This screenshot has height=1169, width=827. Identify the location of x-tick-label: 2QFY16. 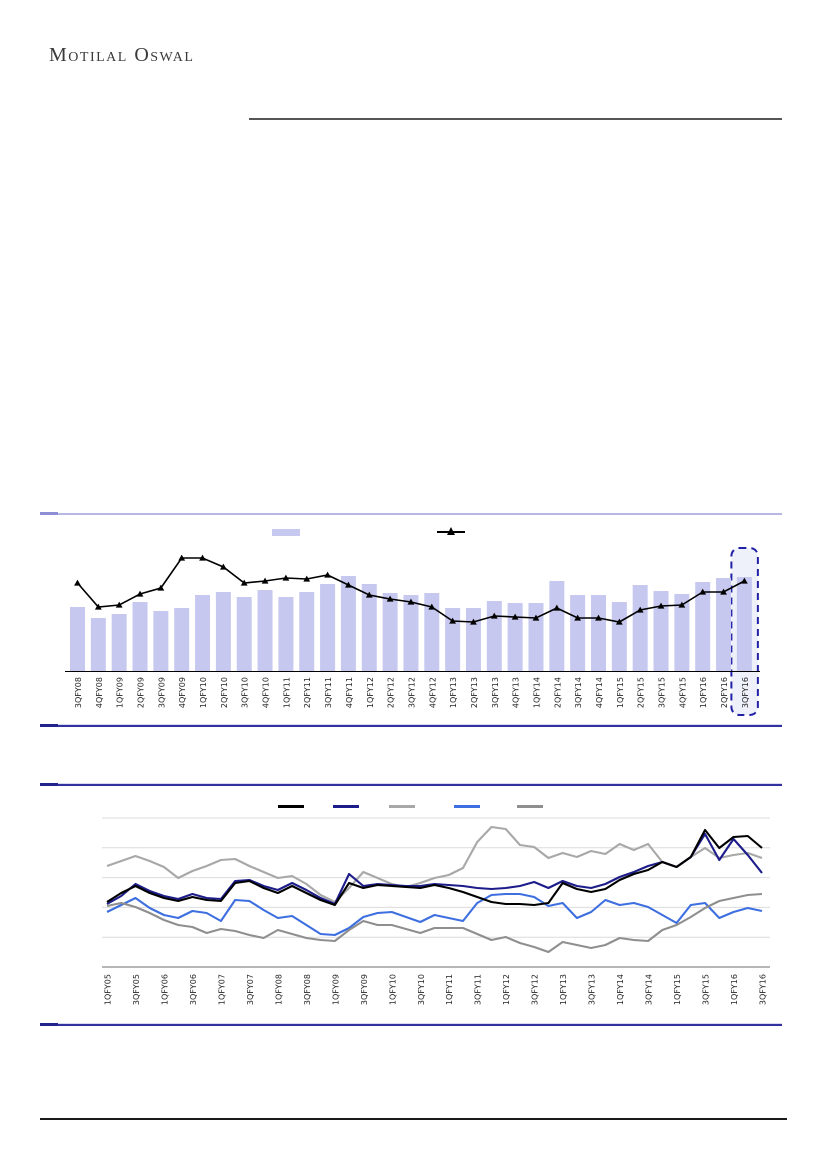
(724, 692).